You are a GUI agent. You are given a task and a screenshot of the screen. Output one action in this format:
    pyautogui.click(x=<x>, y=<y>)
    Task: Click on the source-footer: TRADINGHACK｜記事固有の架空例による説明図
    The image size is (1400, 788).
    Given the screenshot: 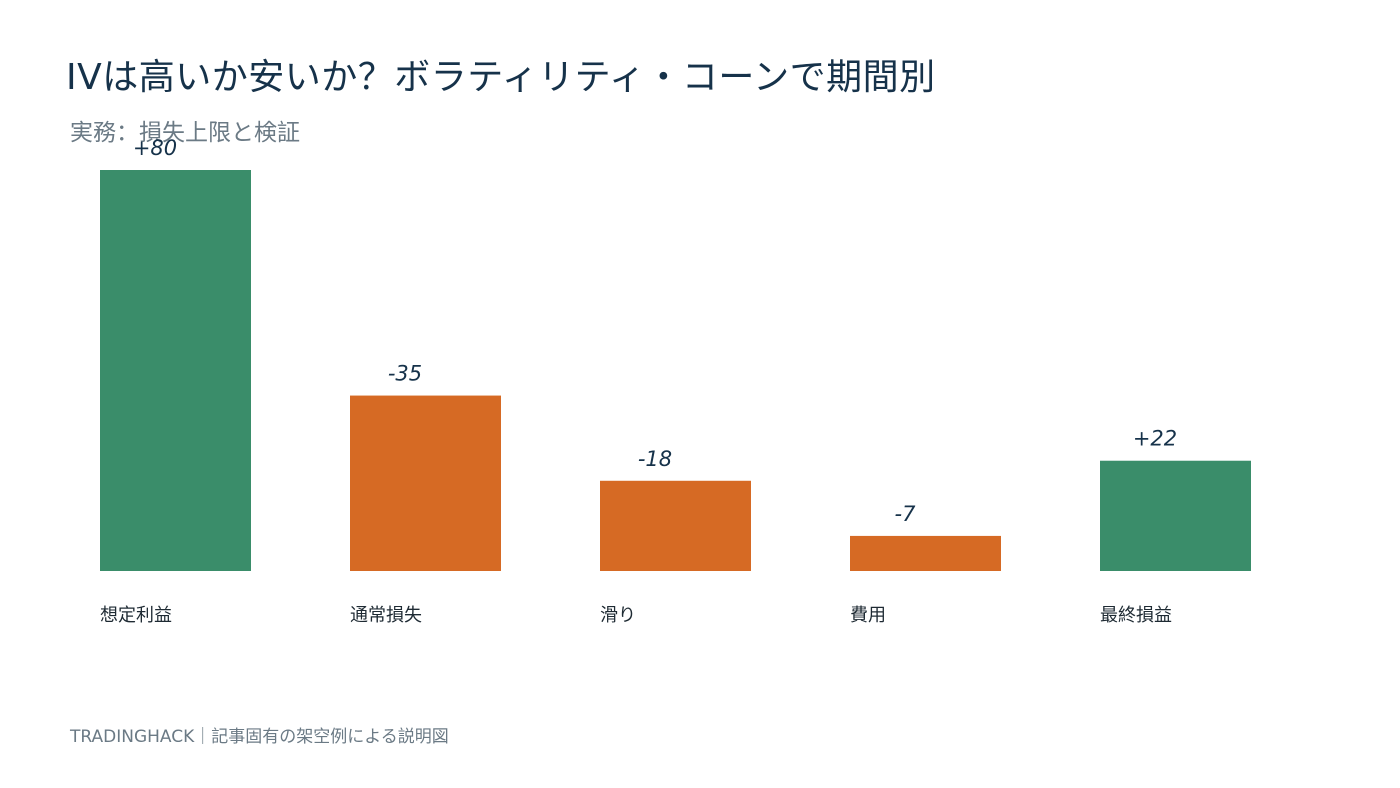 What is the action you would take?
    pyautogui.click(x=259, y=737)
    